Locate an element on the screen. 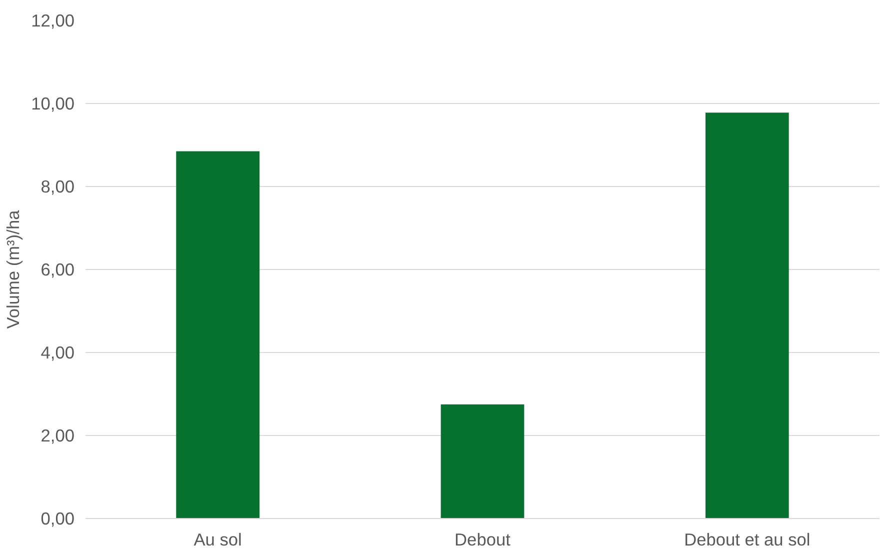 The image size is (889, 552). x-tick-label: Debout is located at coordinates (482, 540).